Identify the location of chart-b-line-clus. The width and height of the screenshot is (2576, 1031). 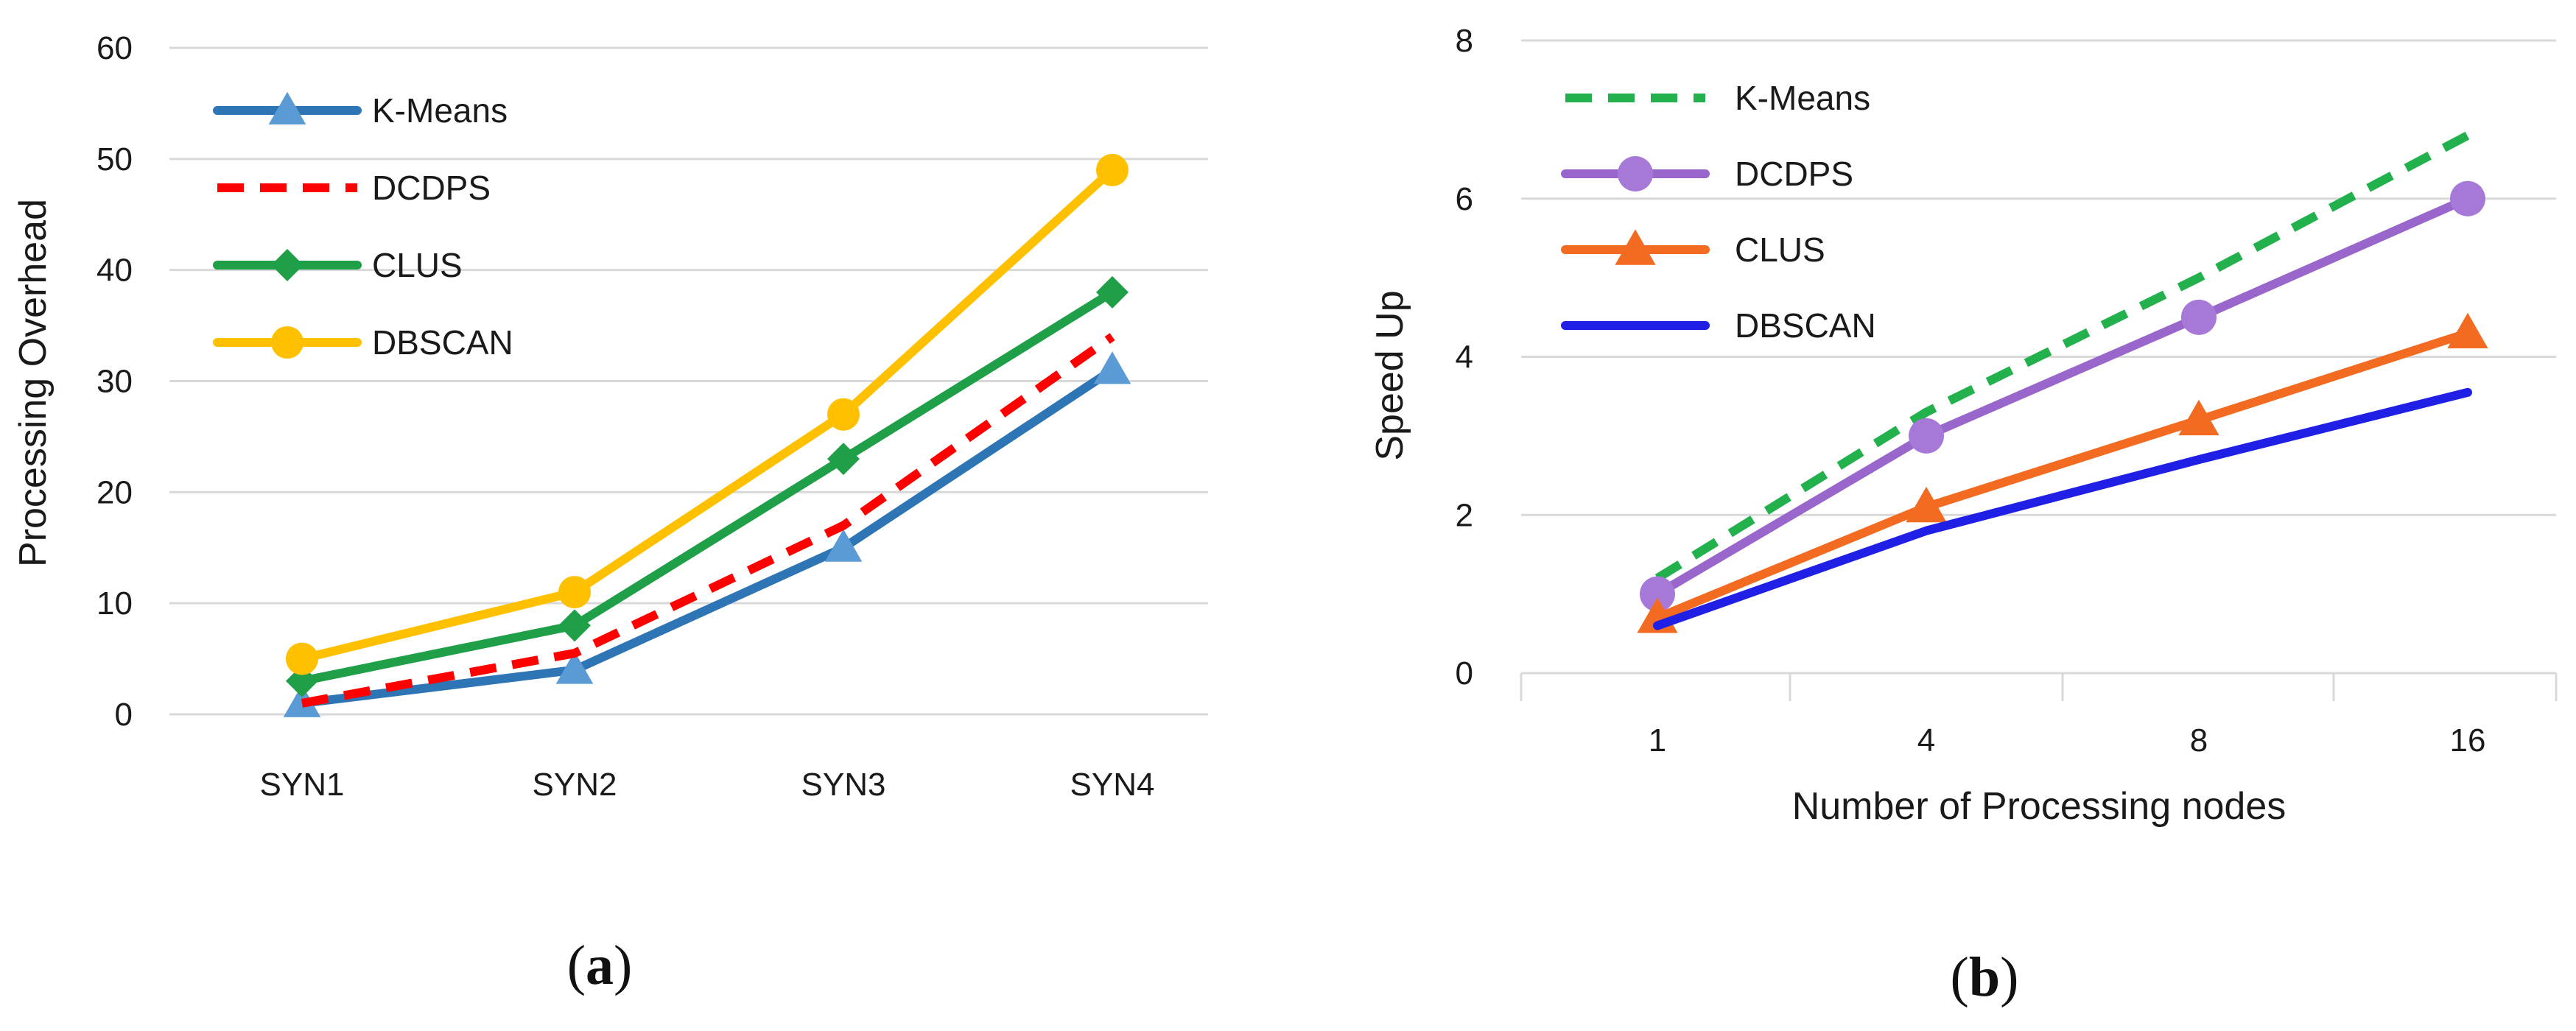
(2062, 475).